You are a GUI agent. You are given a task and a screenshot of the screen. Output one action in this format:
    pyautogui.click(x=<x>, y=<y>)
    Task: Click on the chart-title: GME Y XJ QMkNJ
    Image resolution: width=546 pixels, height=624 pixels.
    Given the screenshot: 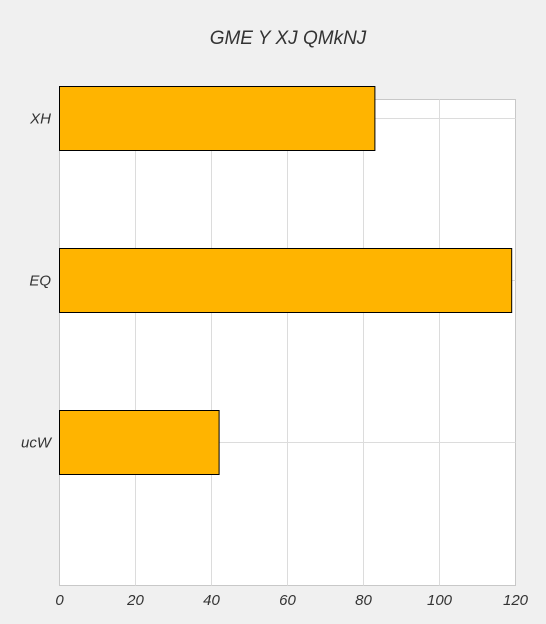 What is the action you would take?
    pyautogui.click(x=288, y=38)
    